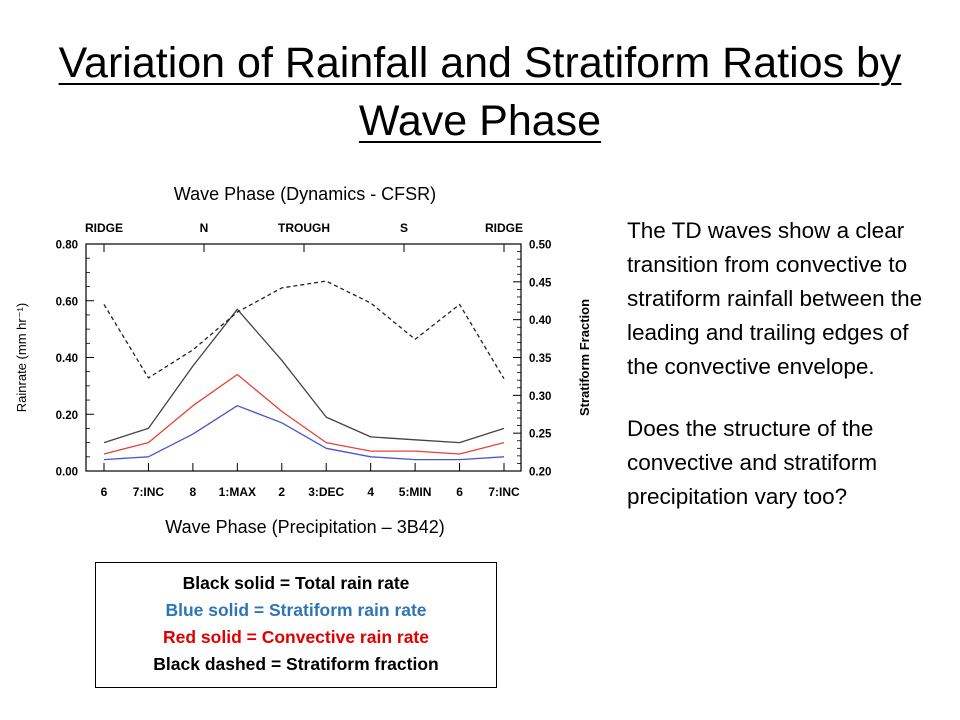 Image resolution: width=960 pixels, height=720 pixels. What do you see at coordinates (326, 492) in the screenshot?
I see `x-tick-label: 3:DEC` at bounding box center [326, 492].